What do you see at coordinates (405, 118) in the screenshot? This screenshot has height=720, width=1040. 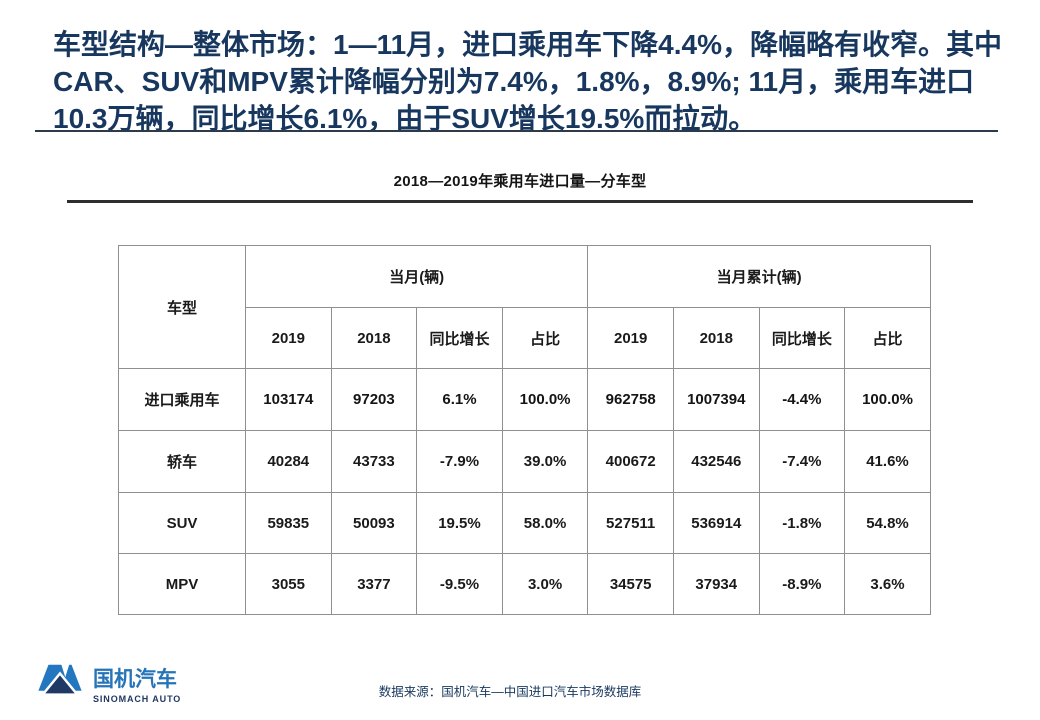 I see `slide-title-line-3: 10.3万辆，同比增长6.1%，由于SUV增长19.5%而拉动。` at bounding box center [405, 118].